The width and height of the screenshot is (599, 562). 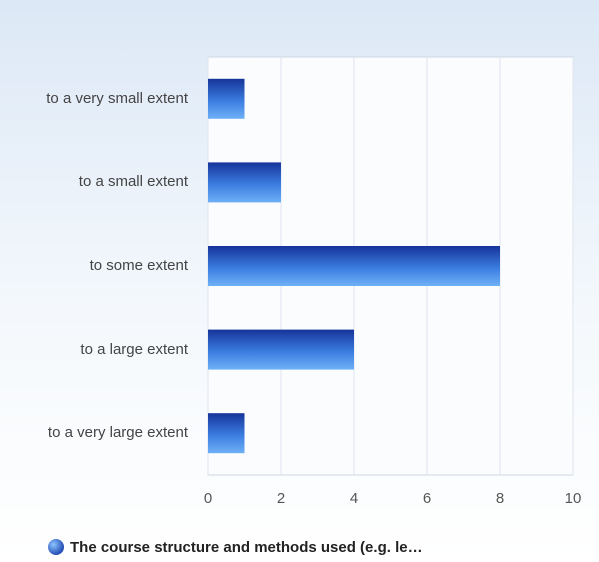 What do you see at coordinates (138, 265) in the screenshot?
I see `y-tick-label: to some extent` at bounding box center [138, 265].